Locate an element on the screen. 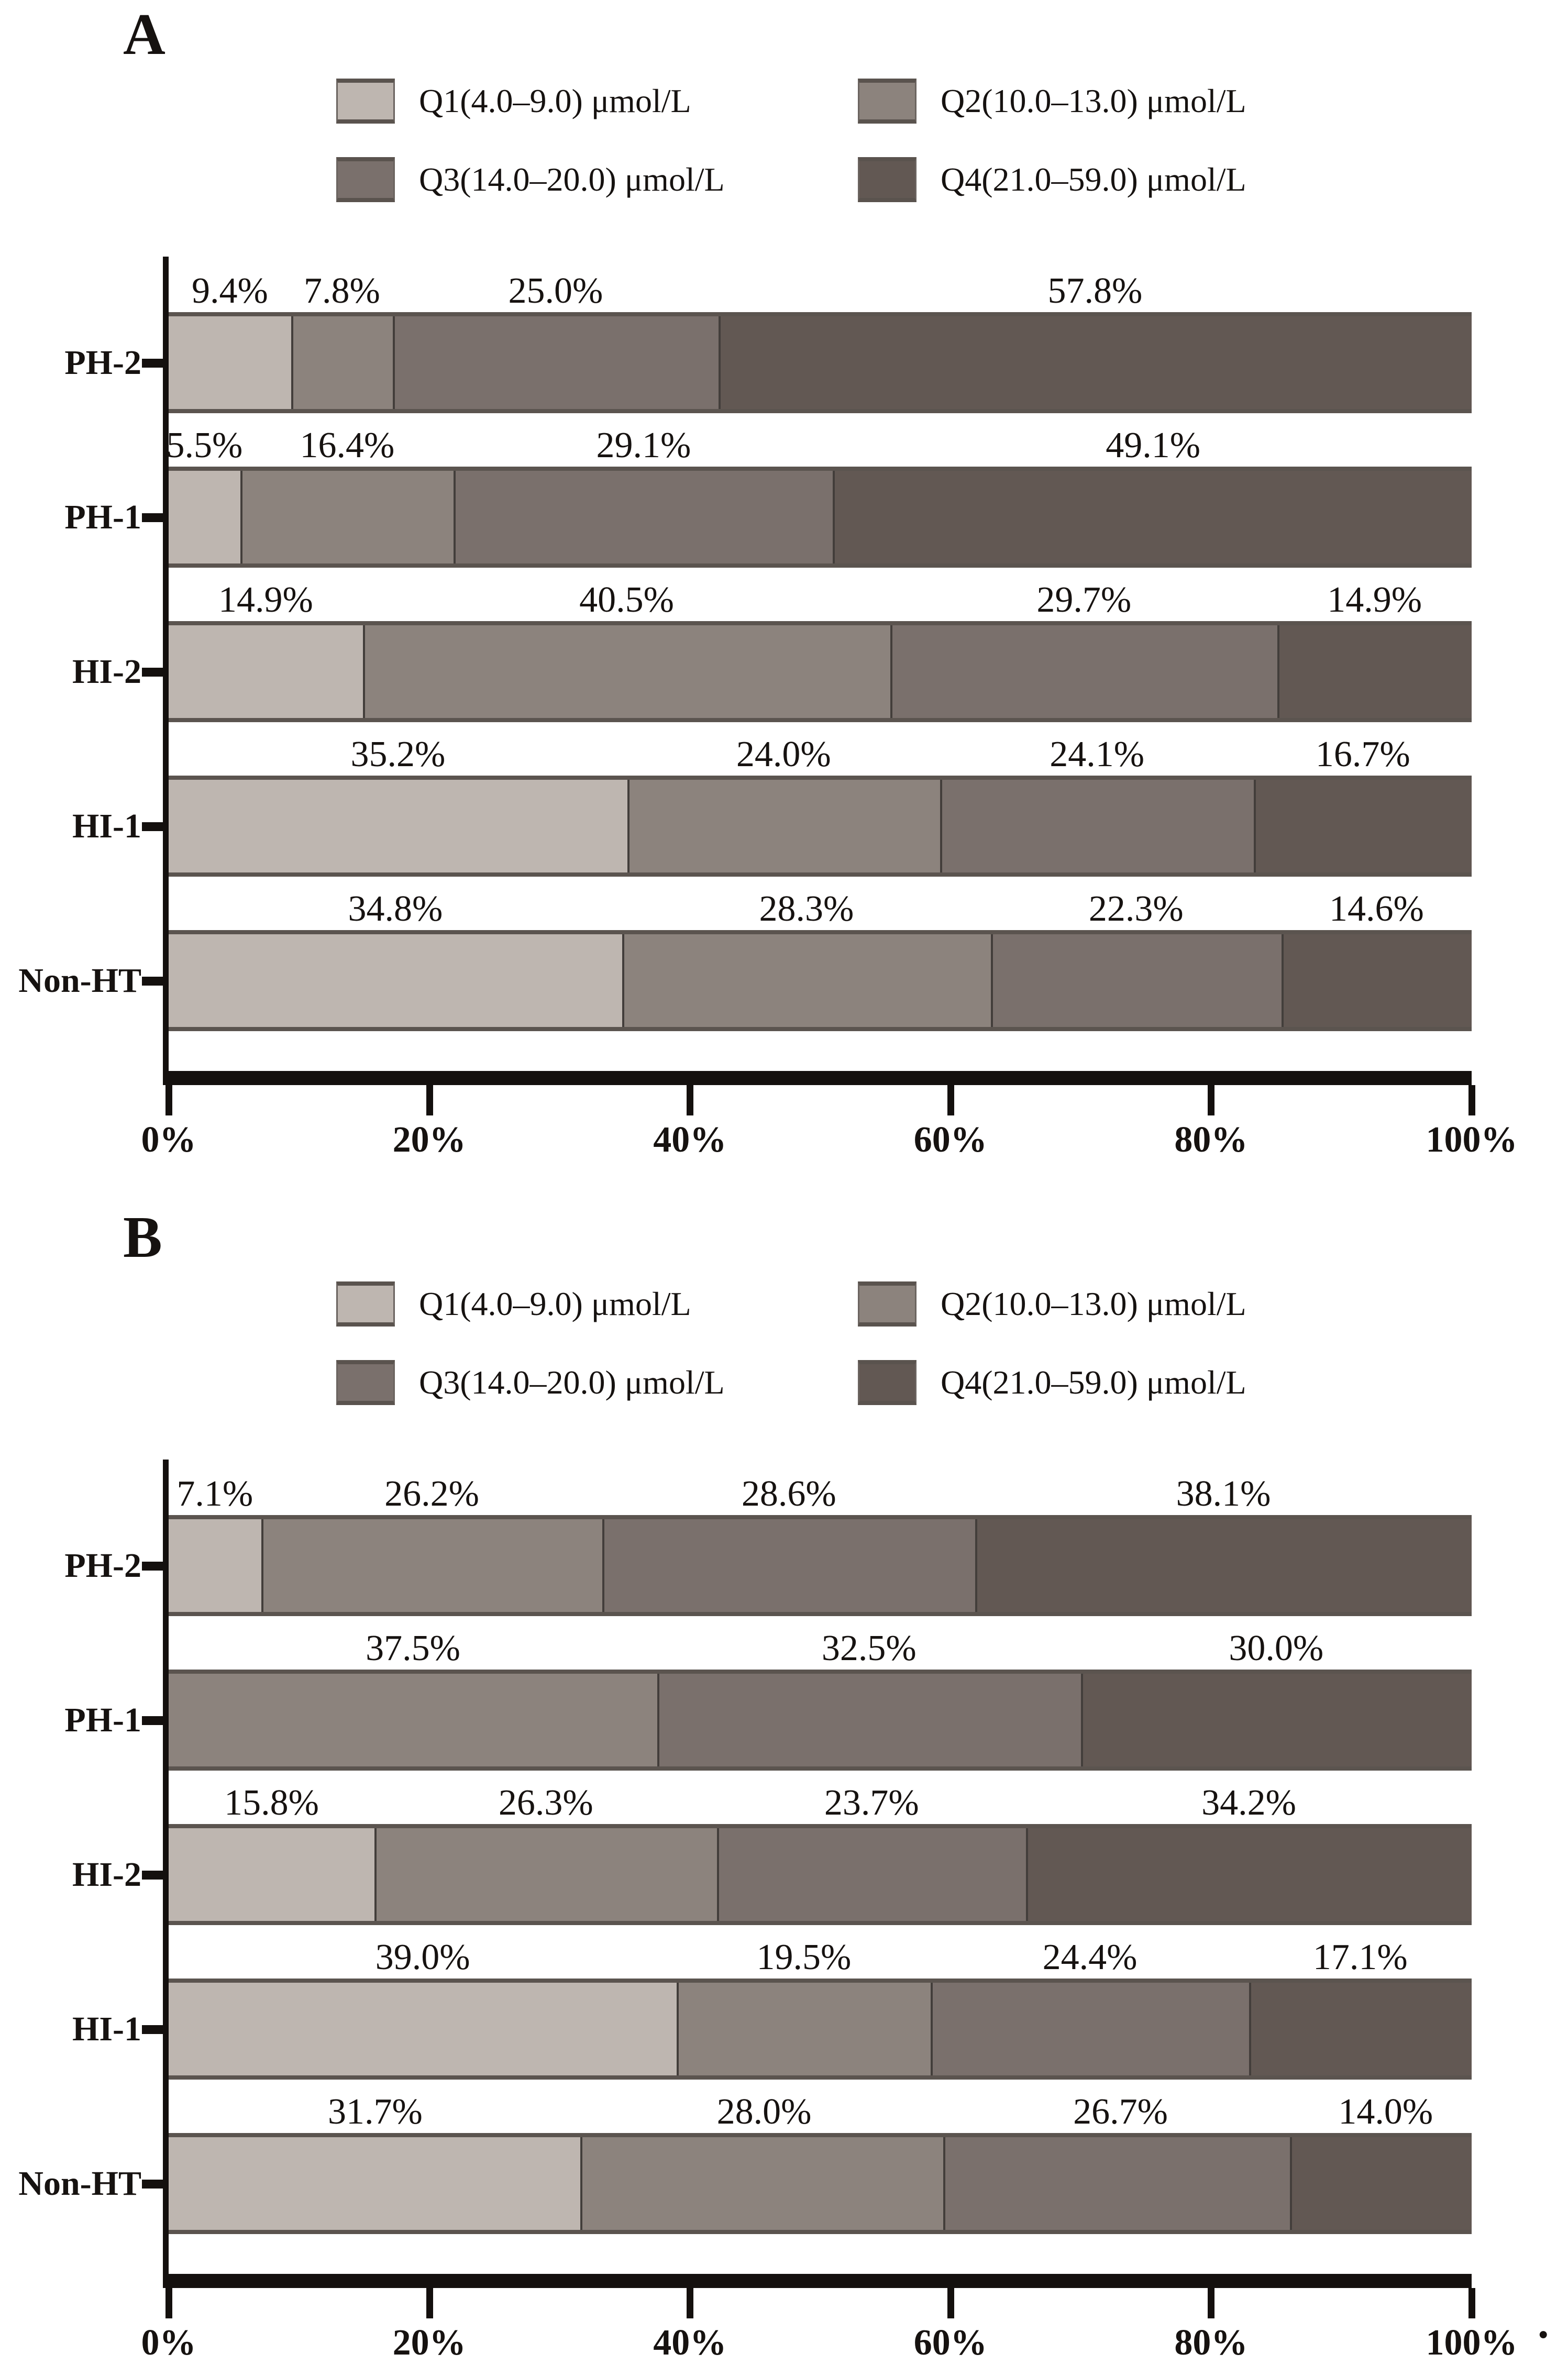  row-label: PH-2 is located at coordinates (102, 362).